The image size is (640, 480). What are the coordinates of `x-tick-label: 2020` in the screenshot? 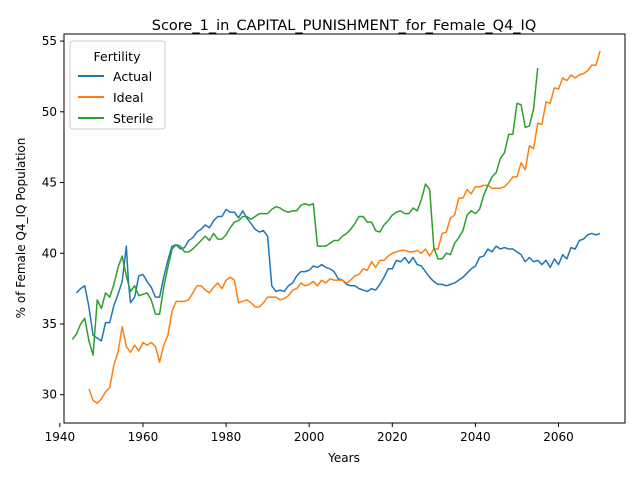 It's located at (392, 437).